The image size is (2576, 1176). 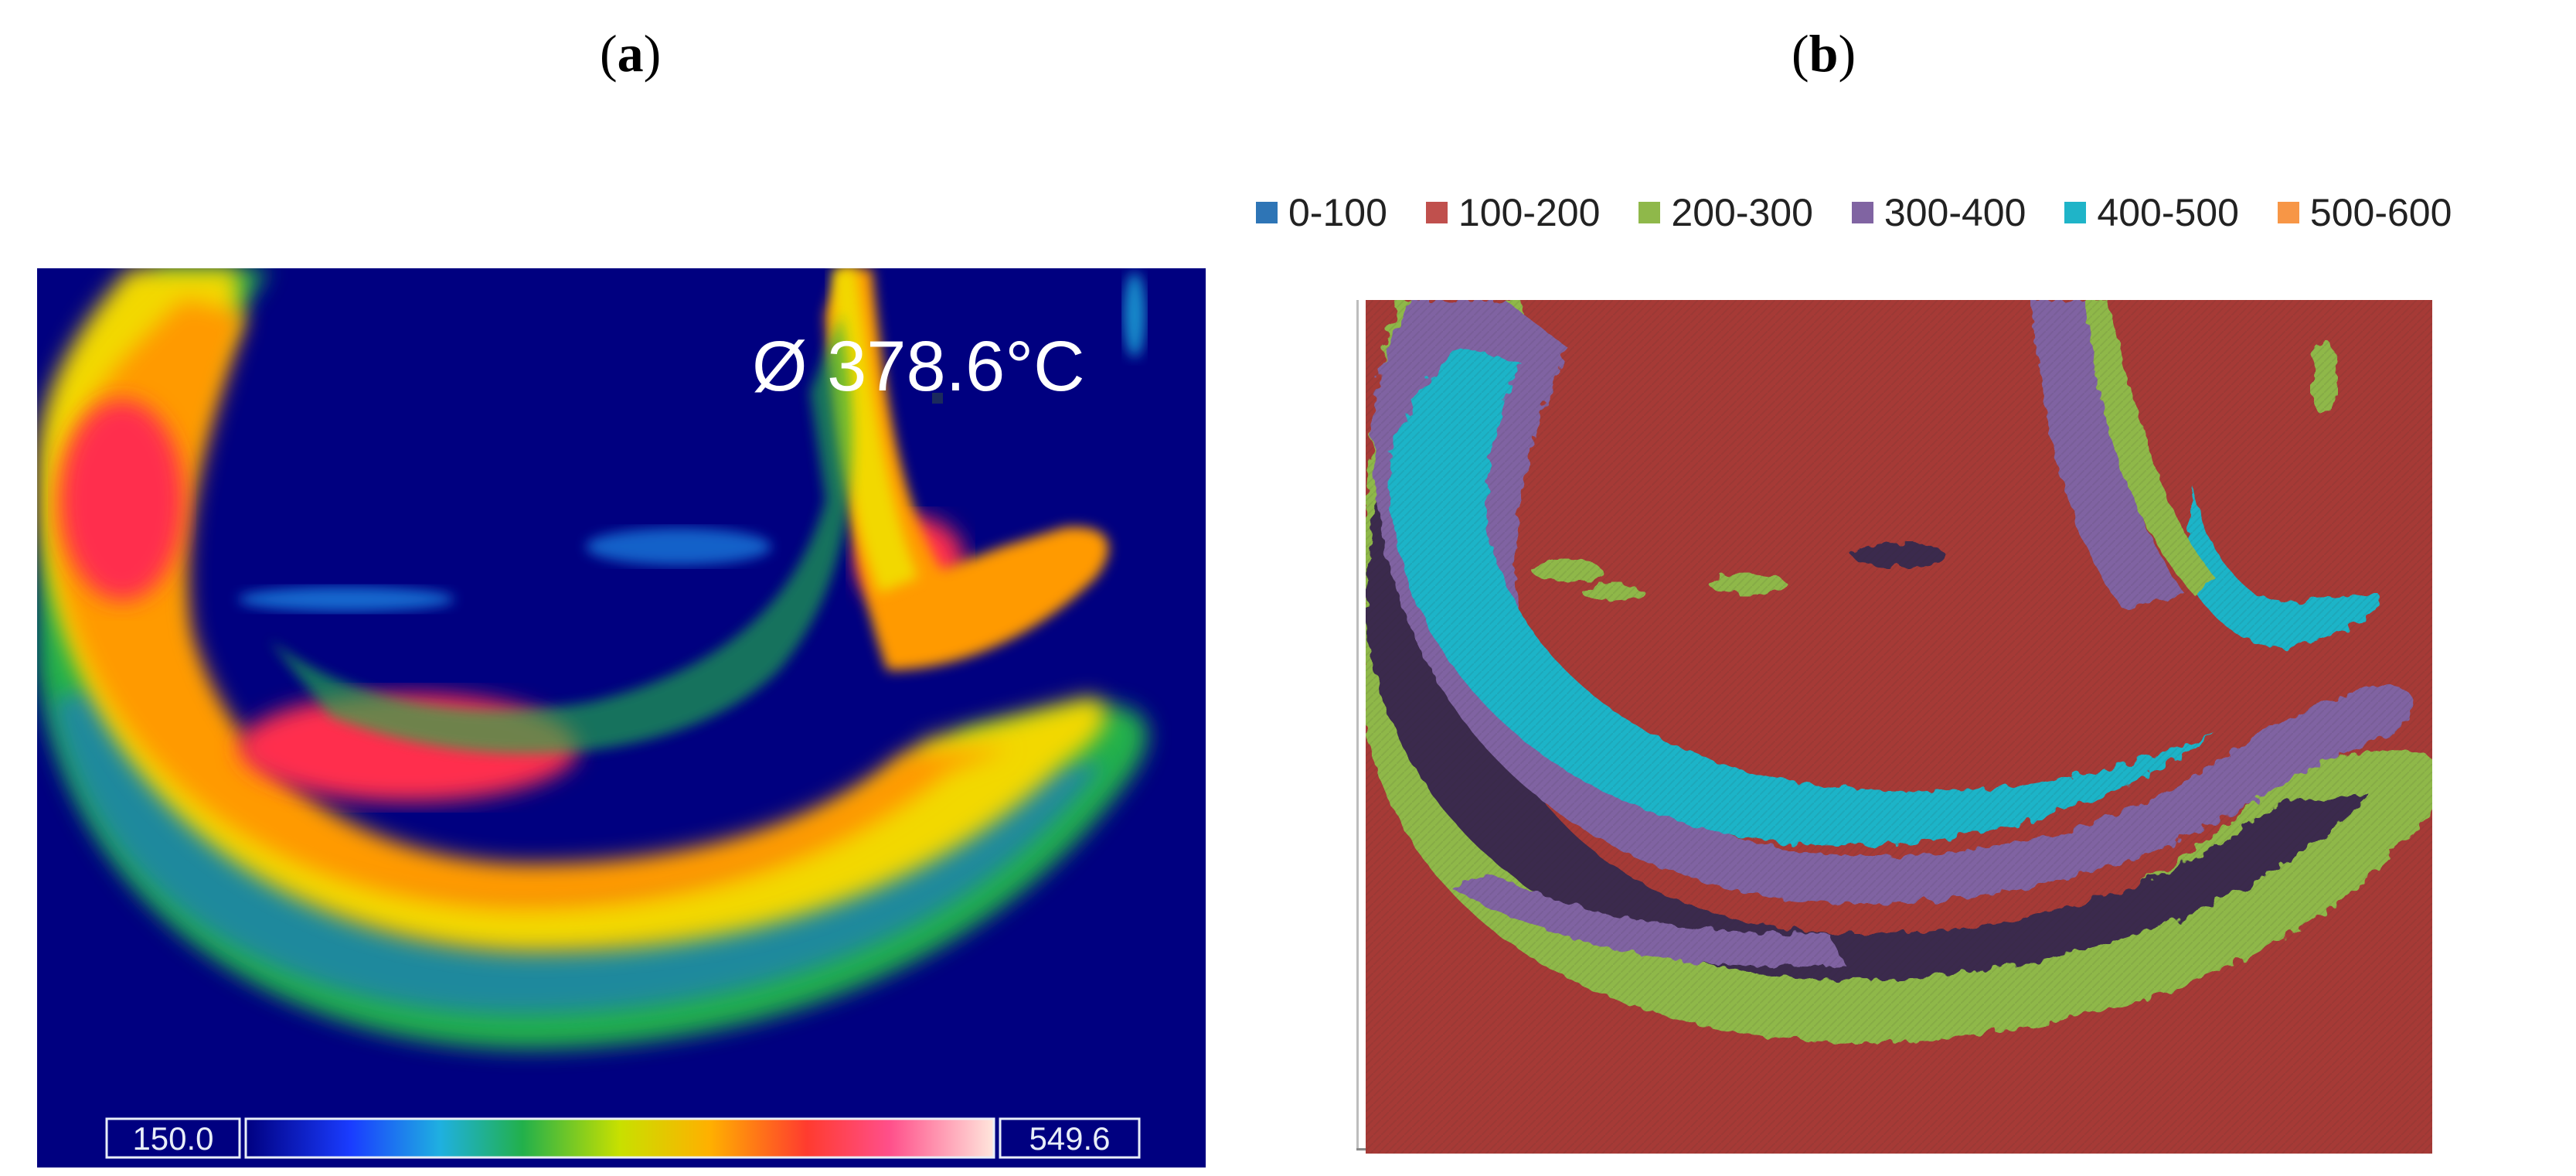 What do you see at coordinates (1361, 1149) in the screenshot?
I see `axis-tick` at bounding box center [1361, 1149].